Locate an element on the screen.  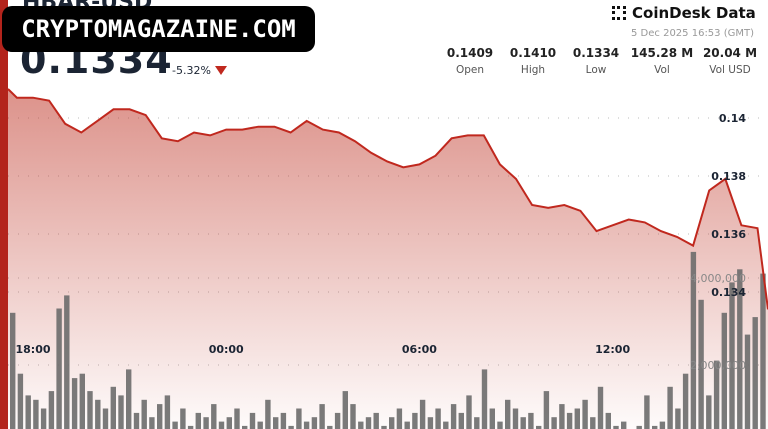
stat-open: 0.1409 Open is located at coordinates (470, 61).